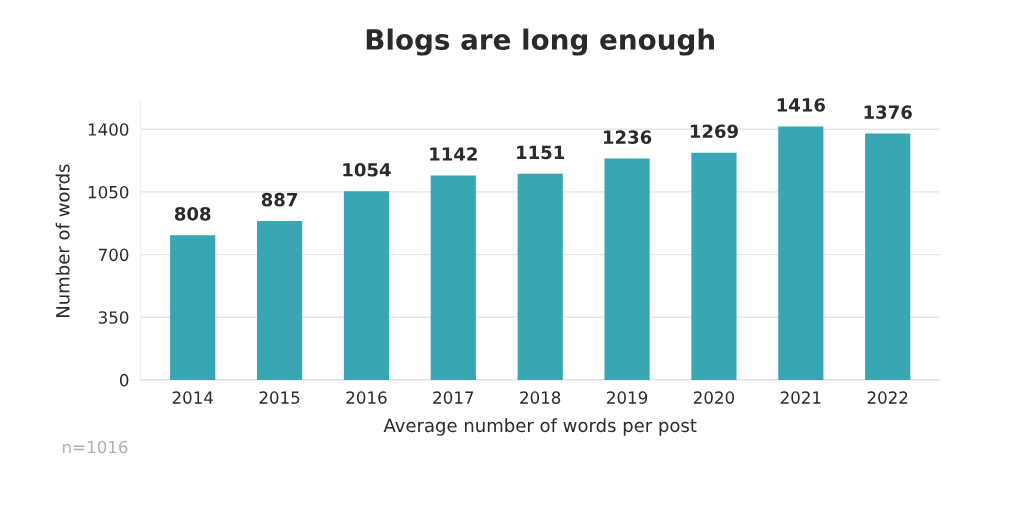  What do you see at coordinates (279, 199) in the screenshot?
I see `data-label: 887` at bounding box center [279, 199].